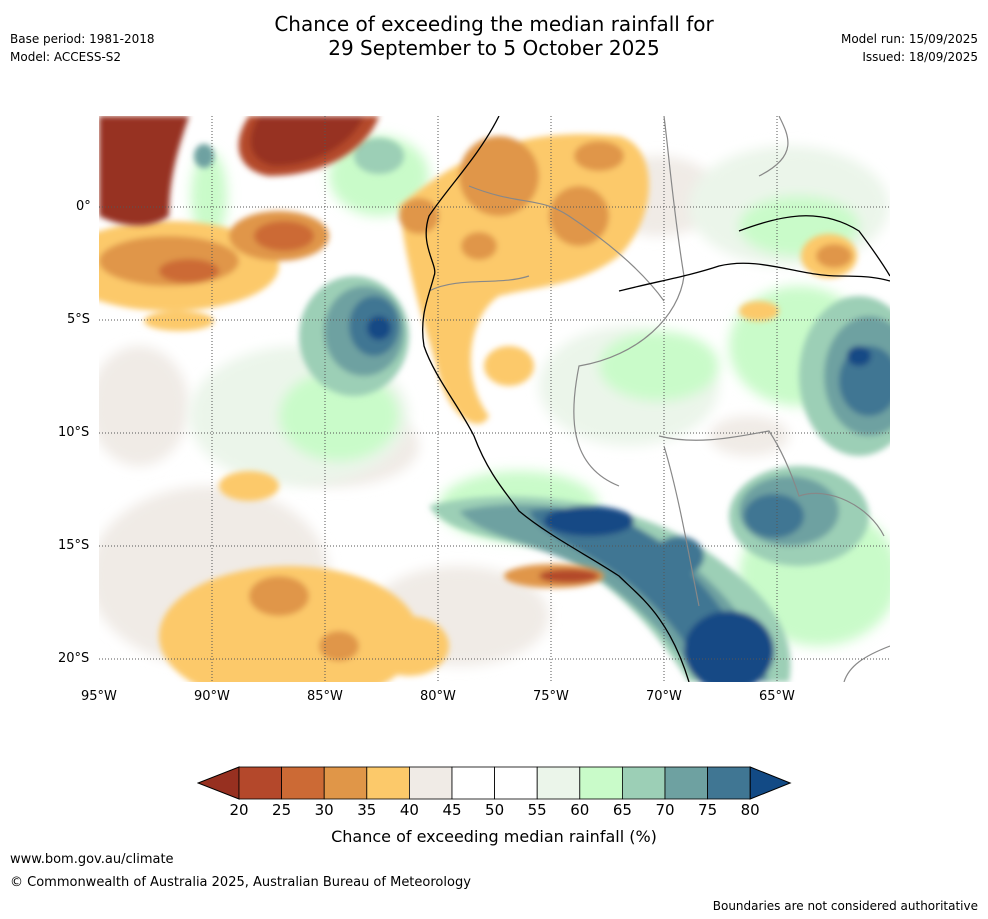  Describe the element at coordinates (99, 696) in the screenshot. I see `lon-label-95w: 95°W` at that location.